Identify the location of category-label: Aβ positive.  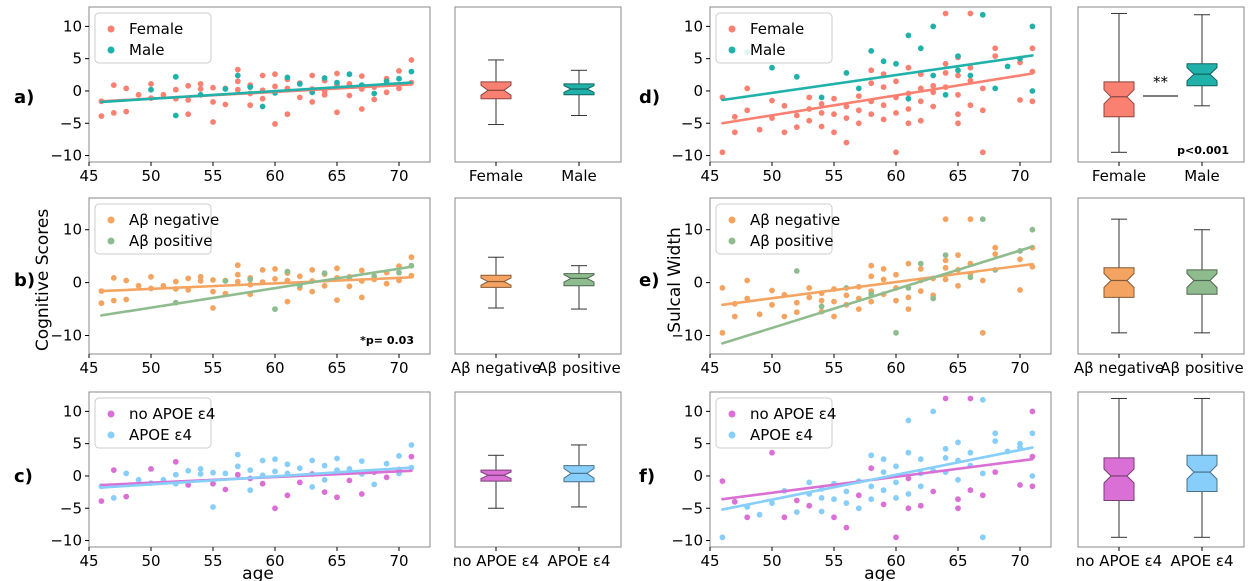
(578, 368).